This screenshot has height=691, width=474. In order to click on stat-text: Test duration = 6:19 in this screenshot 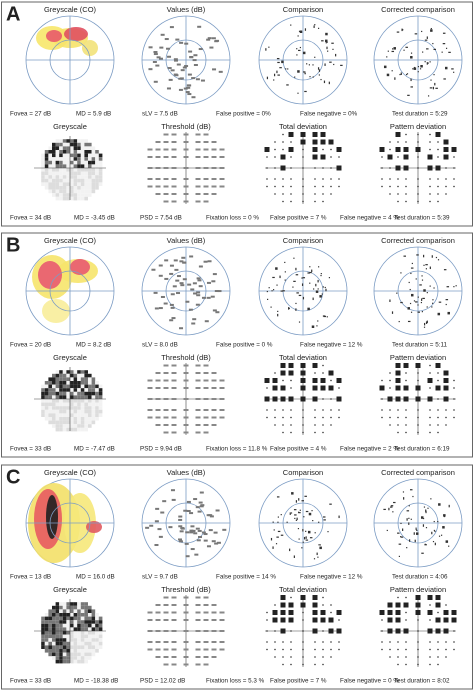, I will do `click(422, 449)`.